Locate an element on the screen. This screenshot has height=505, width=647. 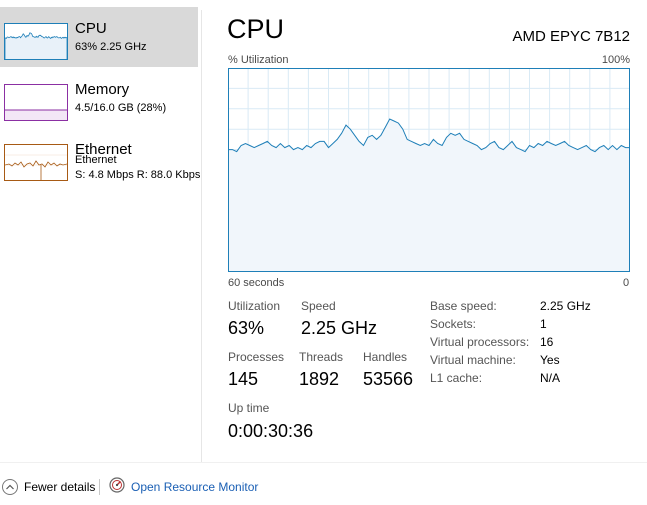
sidebar-item-subtitle: Ethernet is located at coordinates (96, 160).